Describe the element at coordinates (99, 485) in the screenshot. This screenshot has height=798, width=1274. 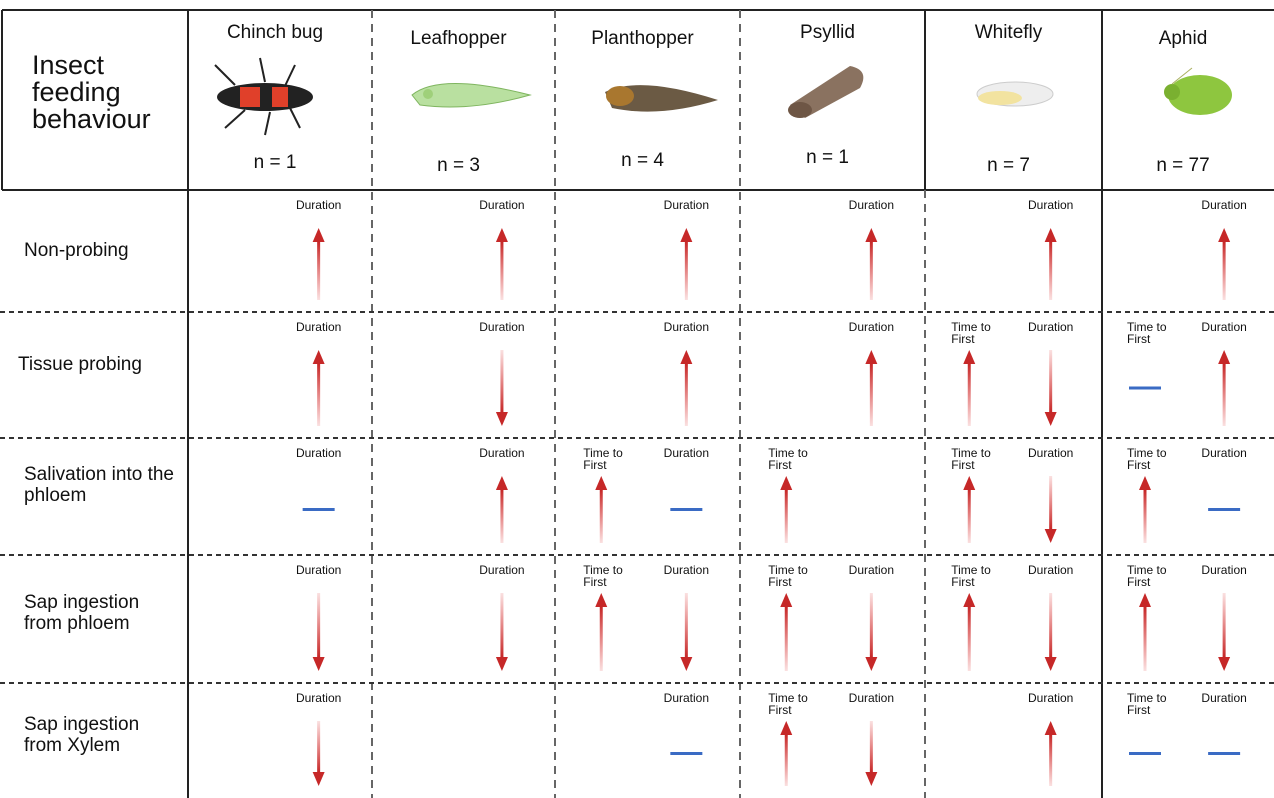
I see `row-label: Salivation into the phloem` at that location.